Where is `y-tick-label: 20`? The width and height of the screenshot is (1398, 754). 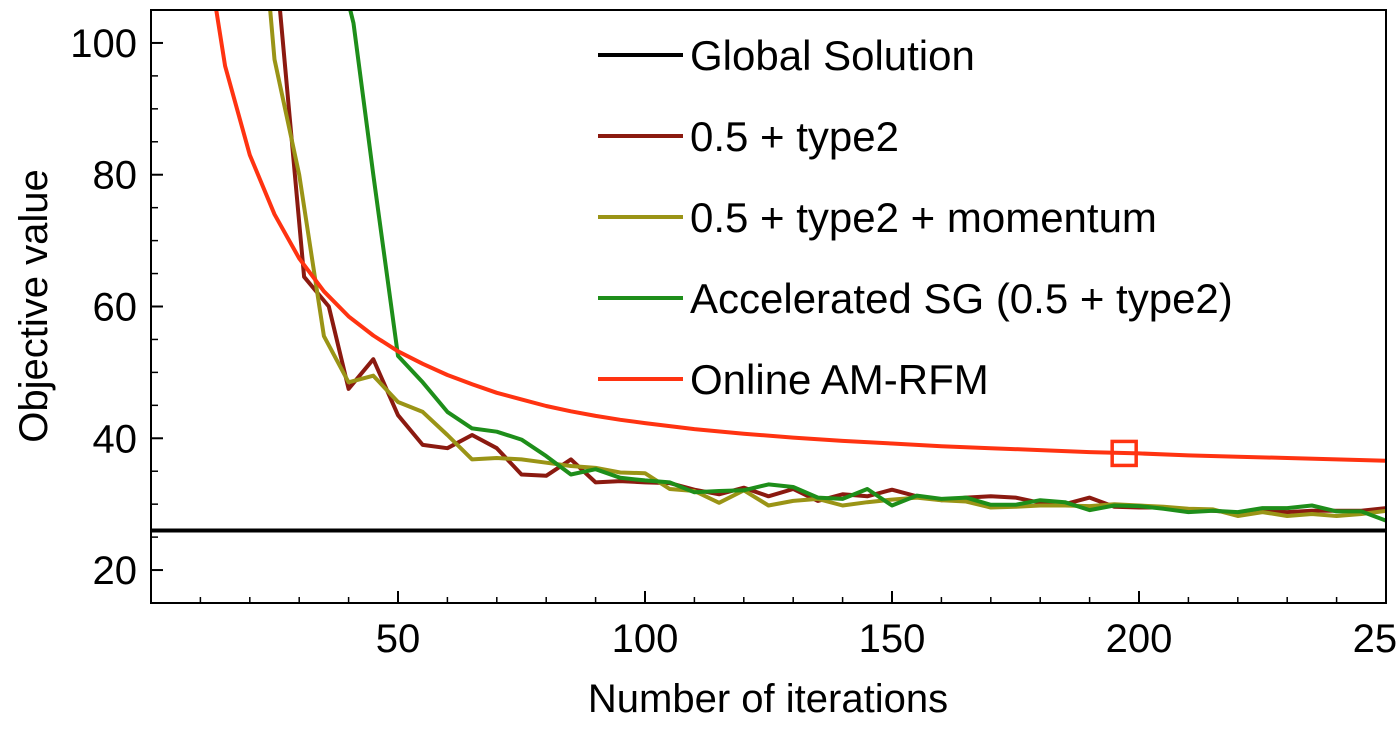
y-tick-label: 20 is located at coordinates (115, 571).